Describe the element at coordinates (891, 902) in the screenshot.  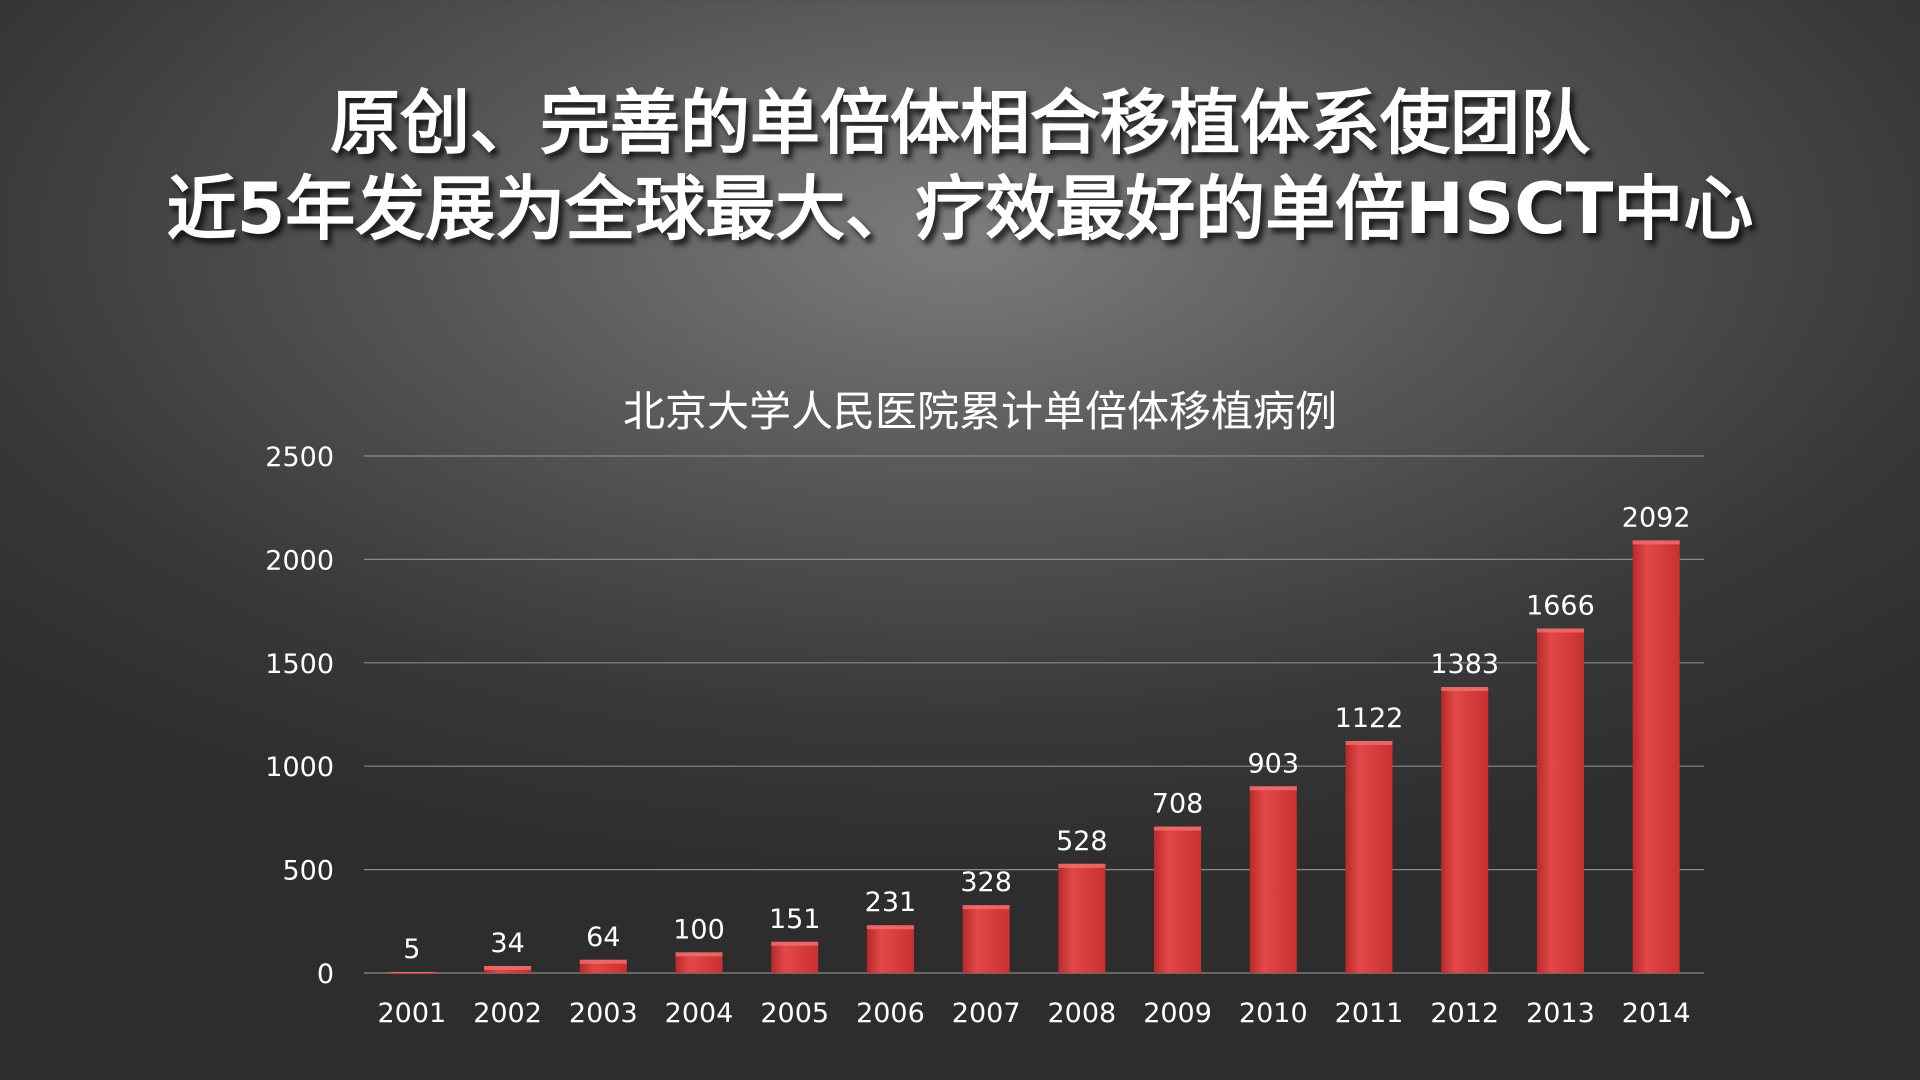
I see `data-label: 231` at that location.